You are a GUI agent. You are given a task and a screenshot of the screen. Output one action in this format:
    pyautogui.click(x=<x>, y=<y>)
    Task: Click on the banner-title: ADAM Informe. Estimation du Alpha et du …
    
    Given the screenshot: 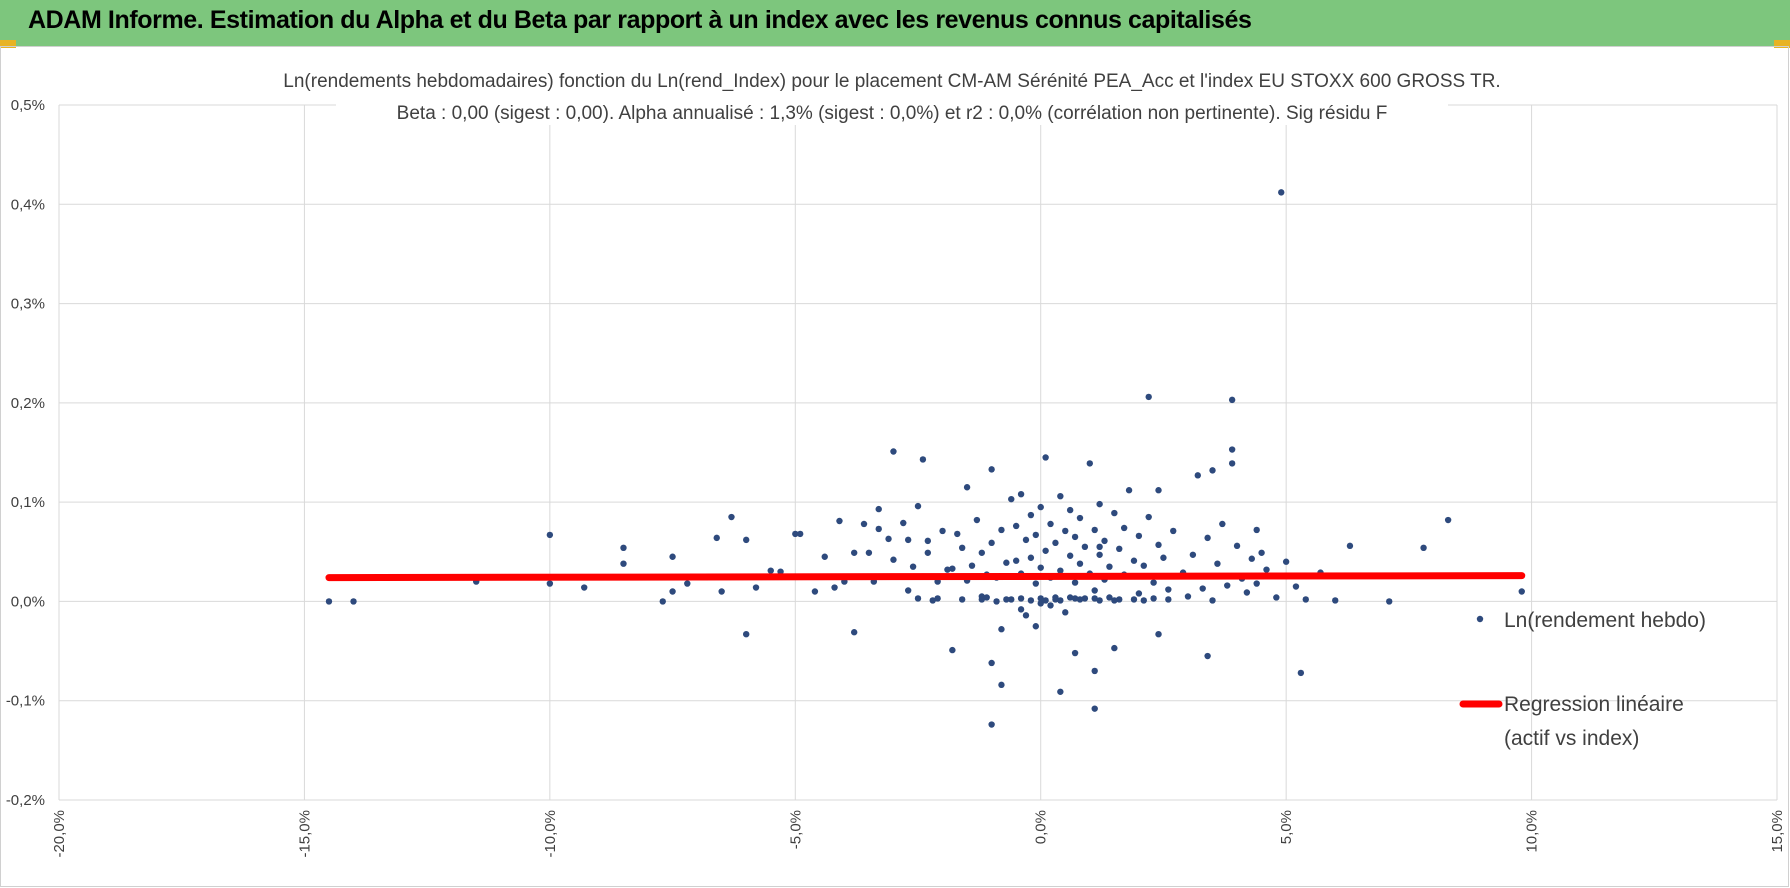 What is the action you would take?
    pyautogui.click(x=640, y=20)
    